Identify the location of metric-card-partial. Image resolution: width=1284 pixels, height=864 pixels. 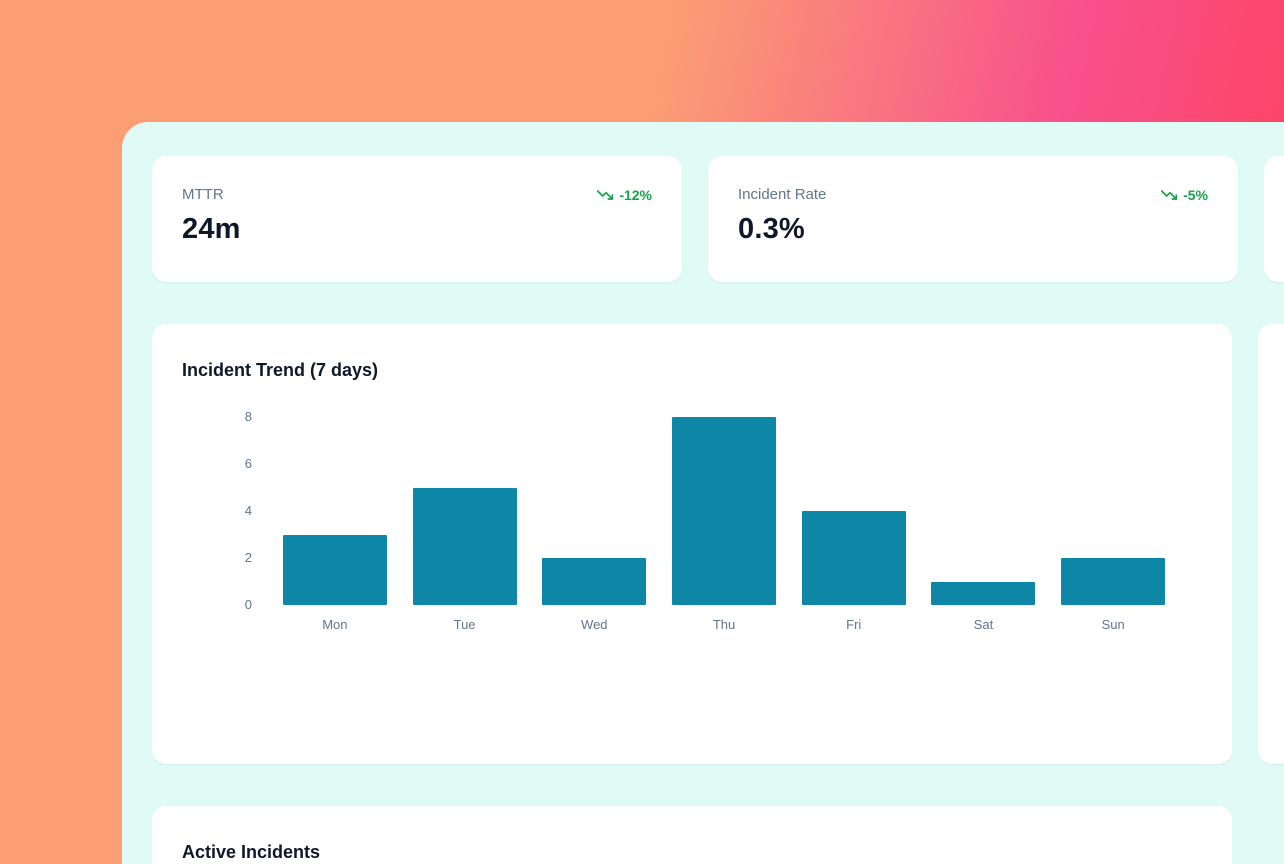
(1274, 219).